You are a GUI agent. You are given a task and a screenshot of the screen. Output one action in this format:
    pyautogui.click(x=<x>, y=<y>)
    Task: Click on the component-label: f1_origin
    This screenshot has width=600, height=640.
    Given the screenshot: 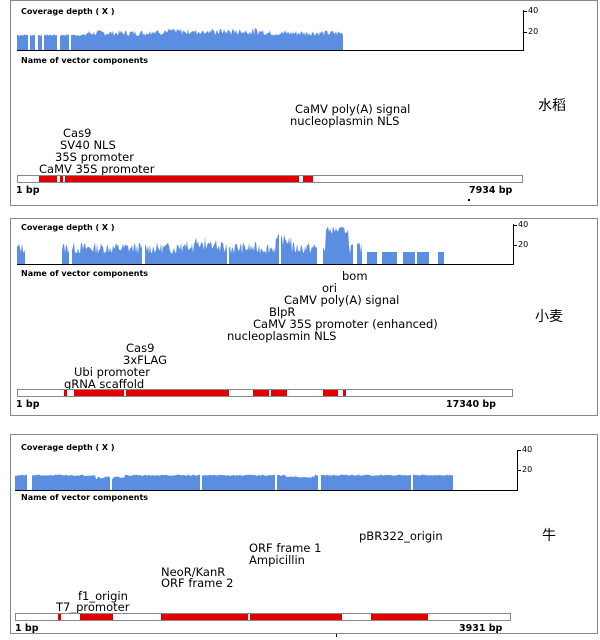 What is the action you would take?
    pyautogui.click(x=103, y=596)
    